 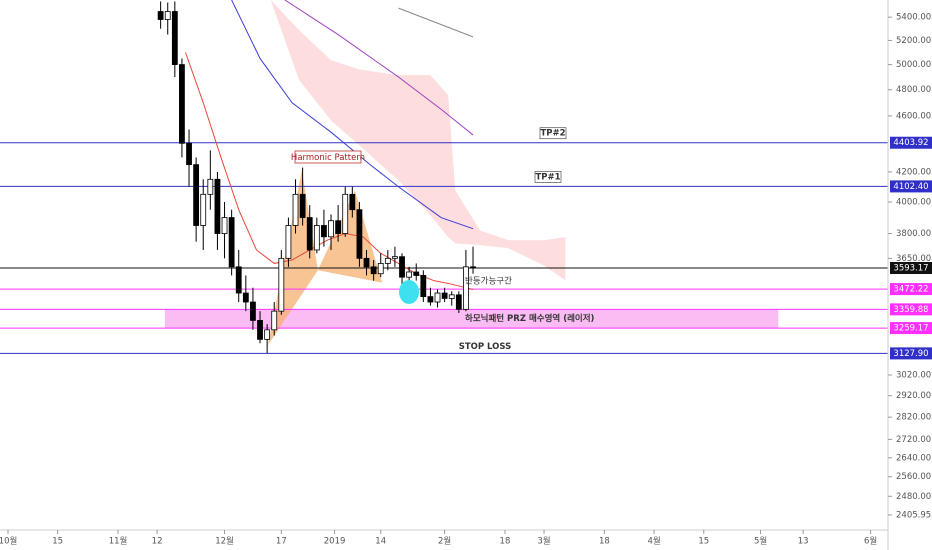 What do you see at coordinates (913, 202) in the screenshot?
I see `y-tick-label: 4000.00` at bounding box center [913, 202].